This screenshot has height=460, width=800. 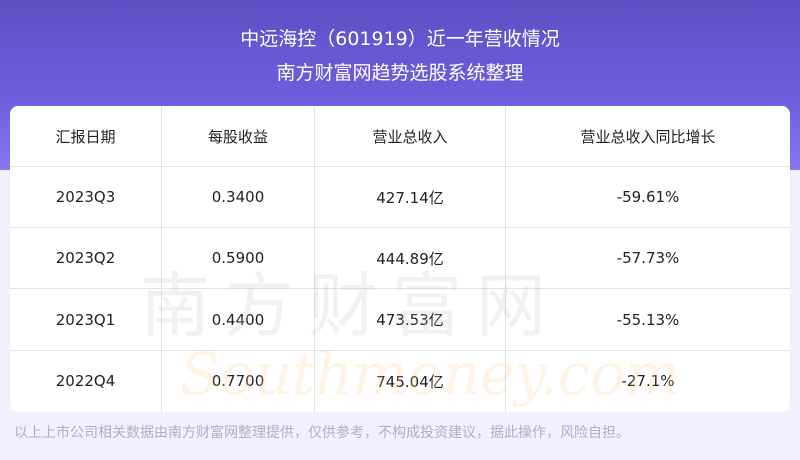 What do you see at coordinates (238, 319) in the screenshot?
I see `table-cell: 0.4400` at bounding box center [238, 319].